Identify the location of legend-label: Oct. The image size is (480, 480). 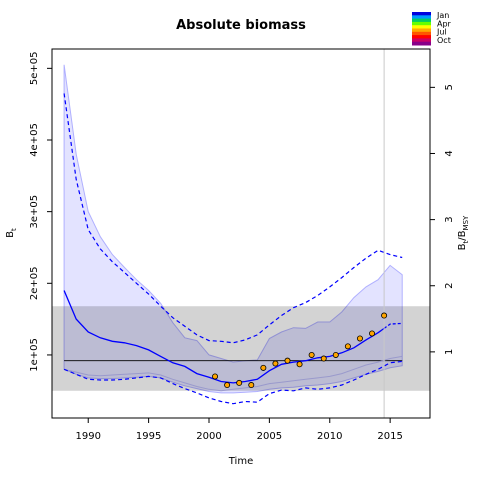
(444, 40).